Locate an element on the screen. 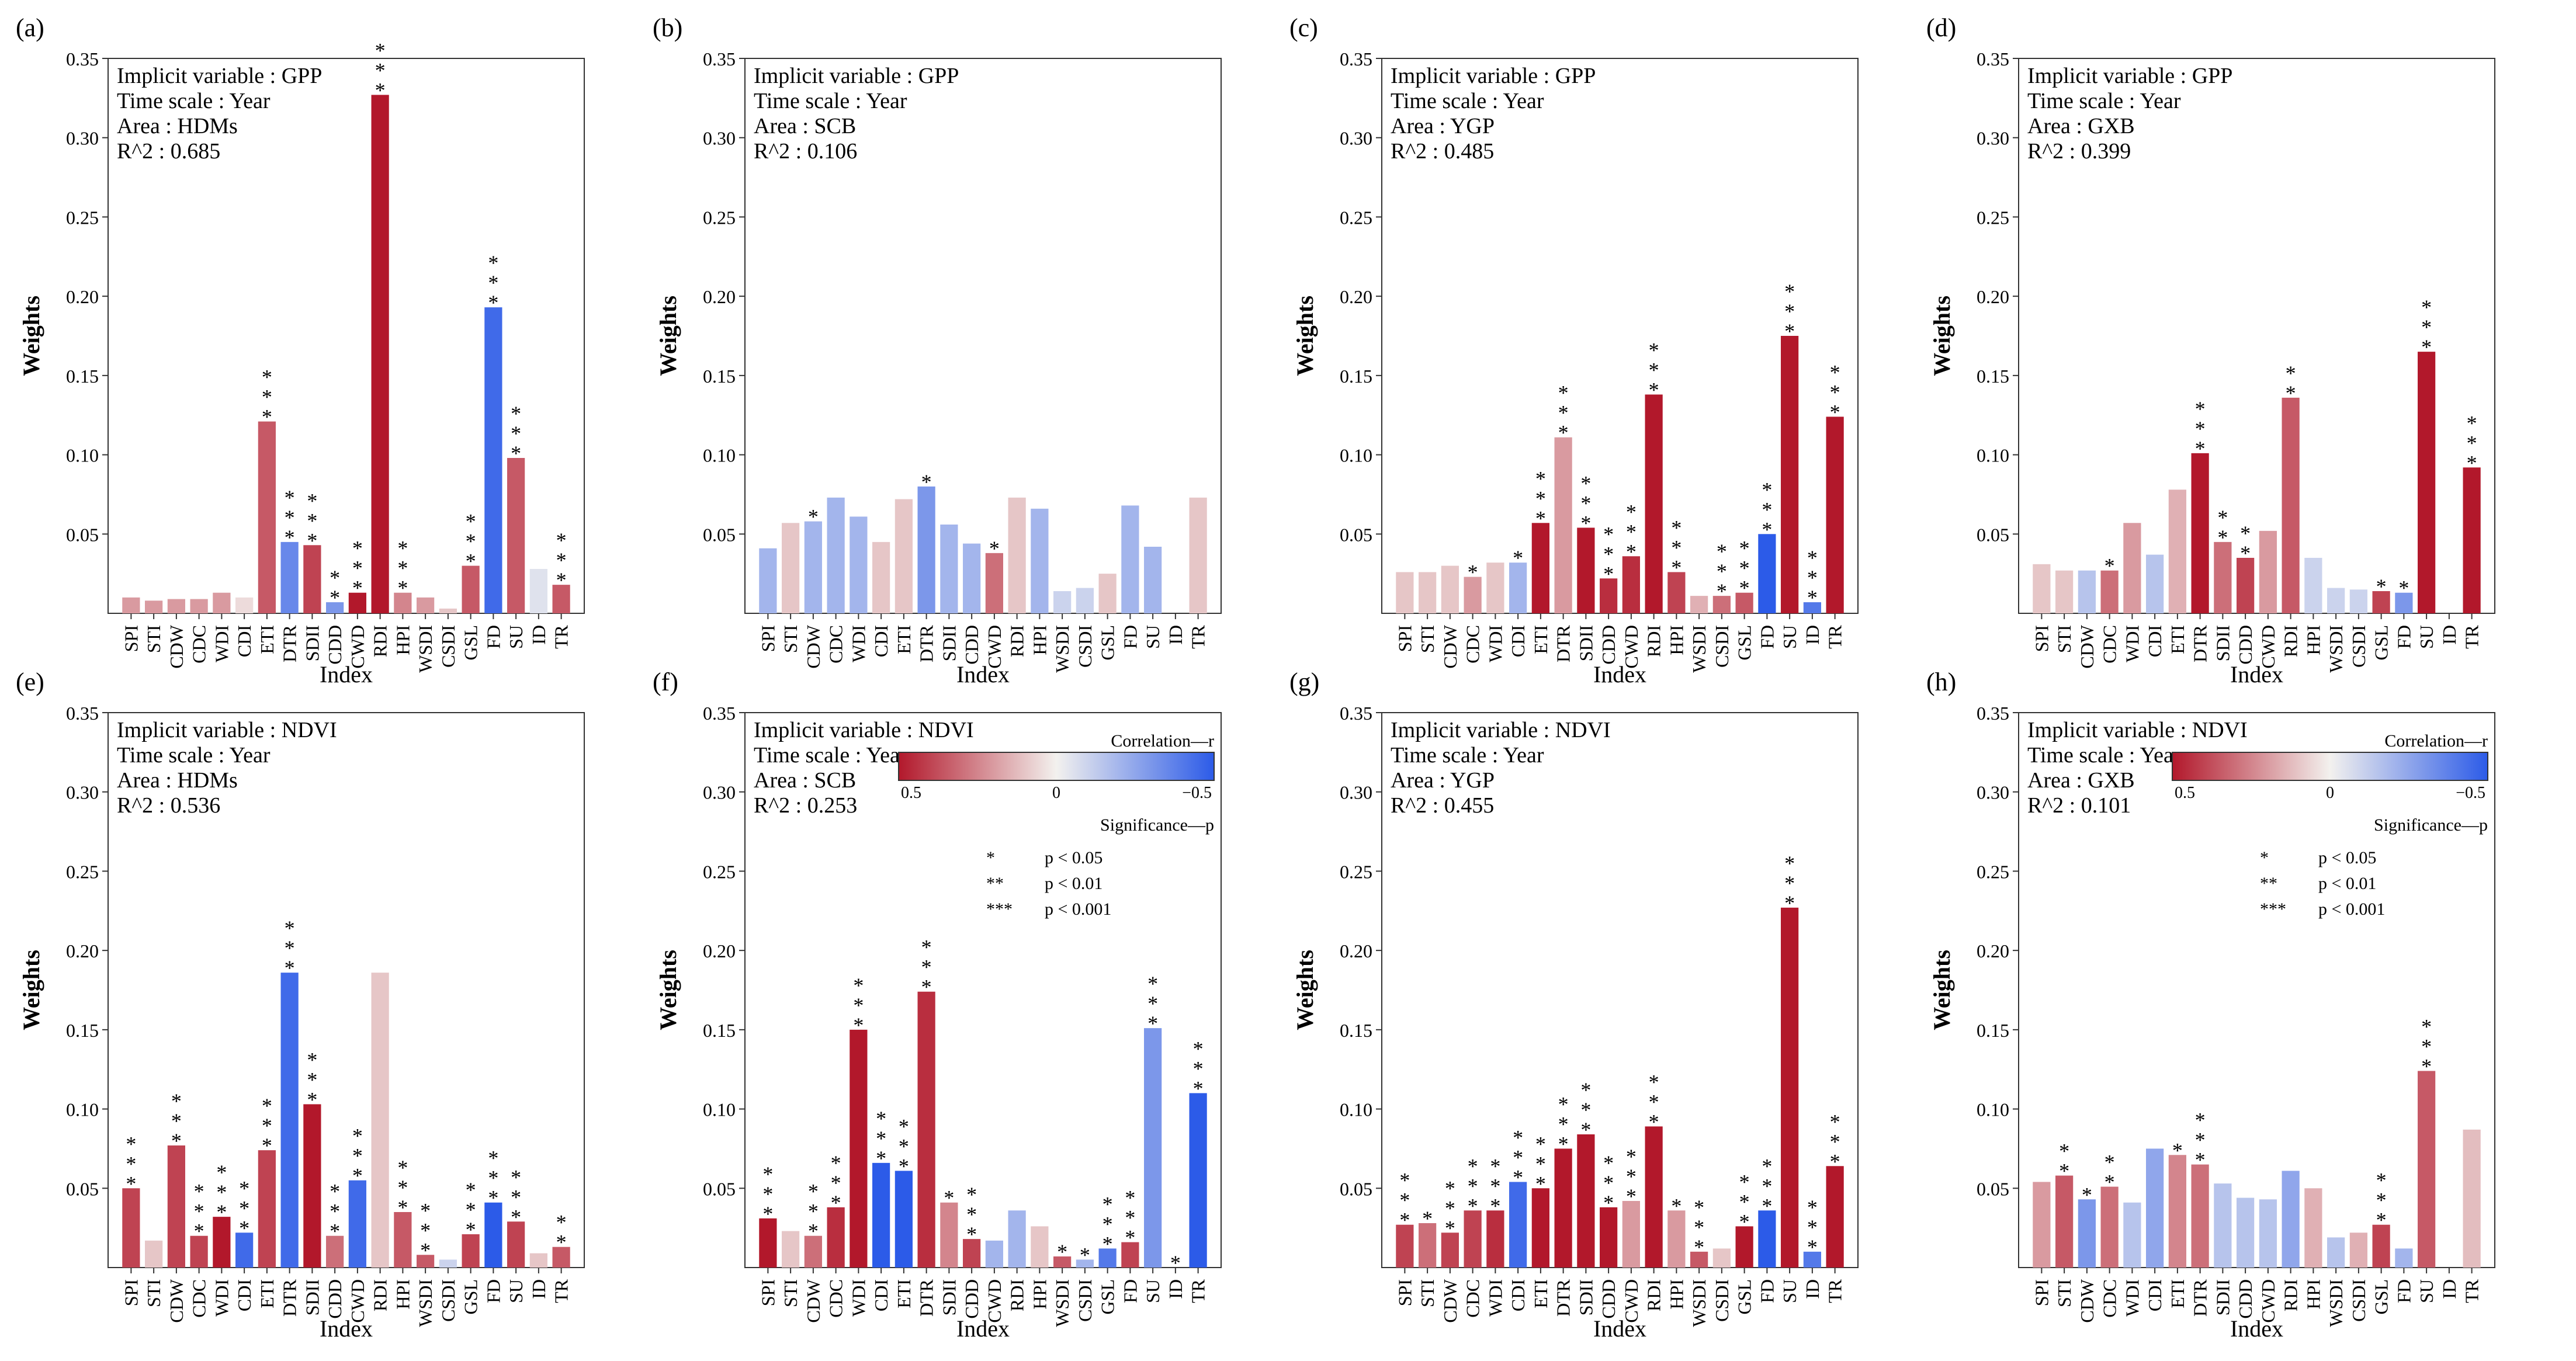 This screenshot has width=2576, height=1361. bar-cdc is located at coordinates (2109, 591).